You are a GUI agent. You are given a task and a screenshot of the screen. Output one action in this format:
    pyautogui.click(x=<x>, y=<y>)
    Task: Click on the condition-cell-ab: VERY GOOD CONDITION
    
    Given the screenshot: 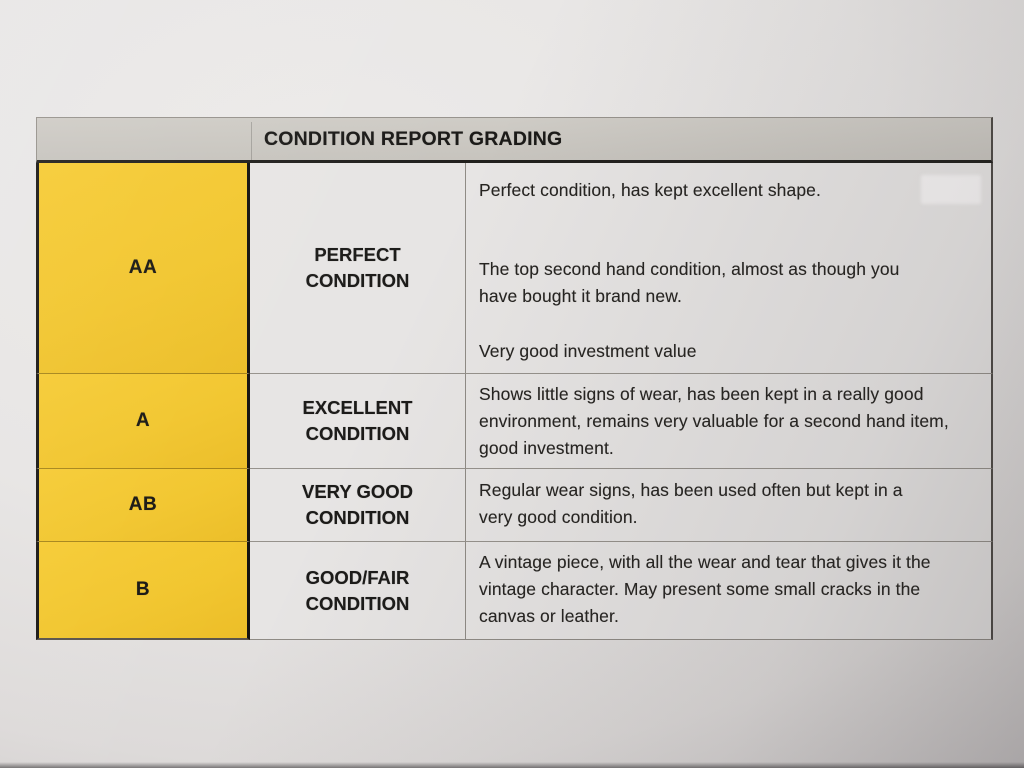 What is the action you would take?
    pyautogui.click(x=358, y=504)
    